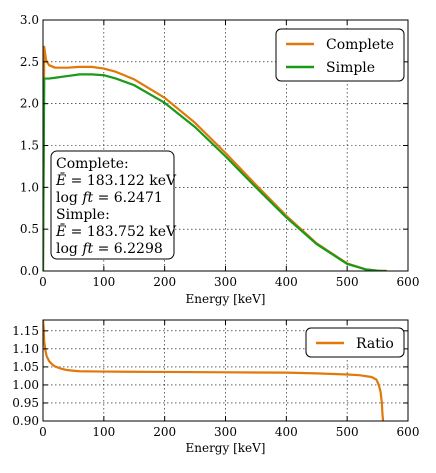 The height and width of the screenshot is (473, 436). I want to click on y-tick-label: 1.05, so click(25, 367).